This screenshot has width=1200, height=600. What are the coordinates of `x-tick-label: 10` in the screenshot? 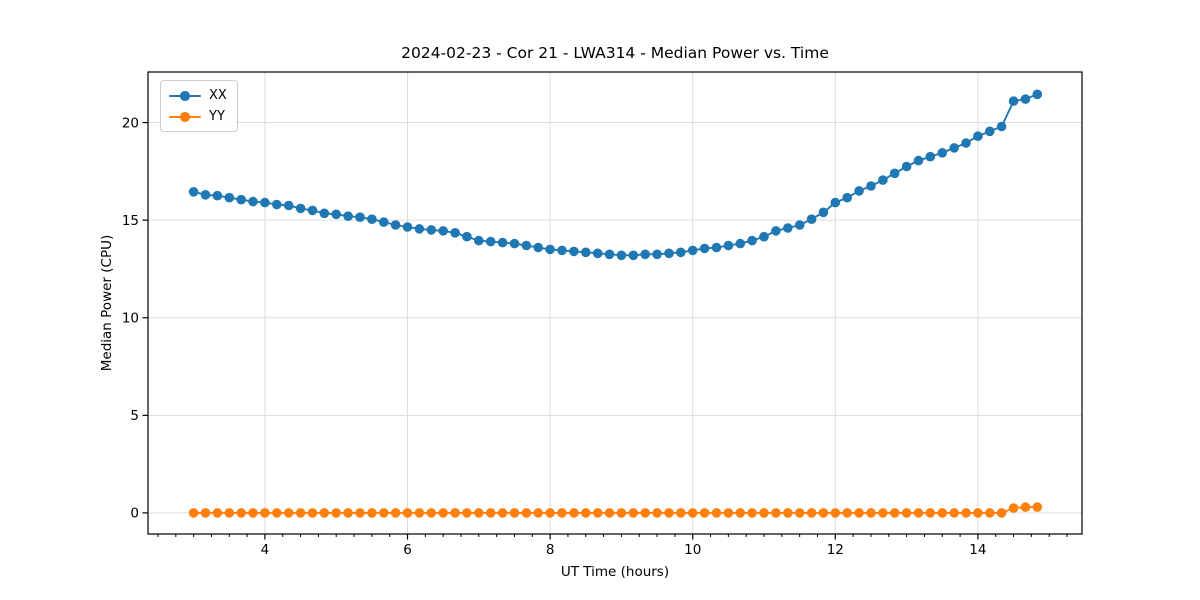 It's located at (692, 550).